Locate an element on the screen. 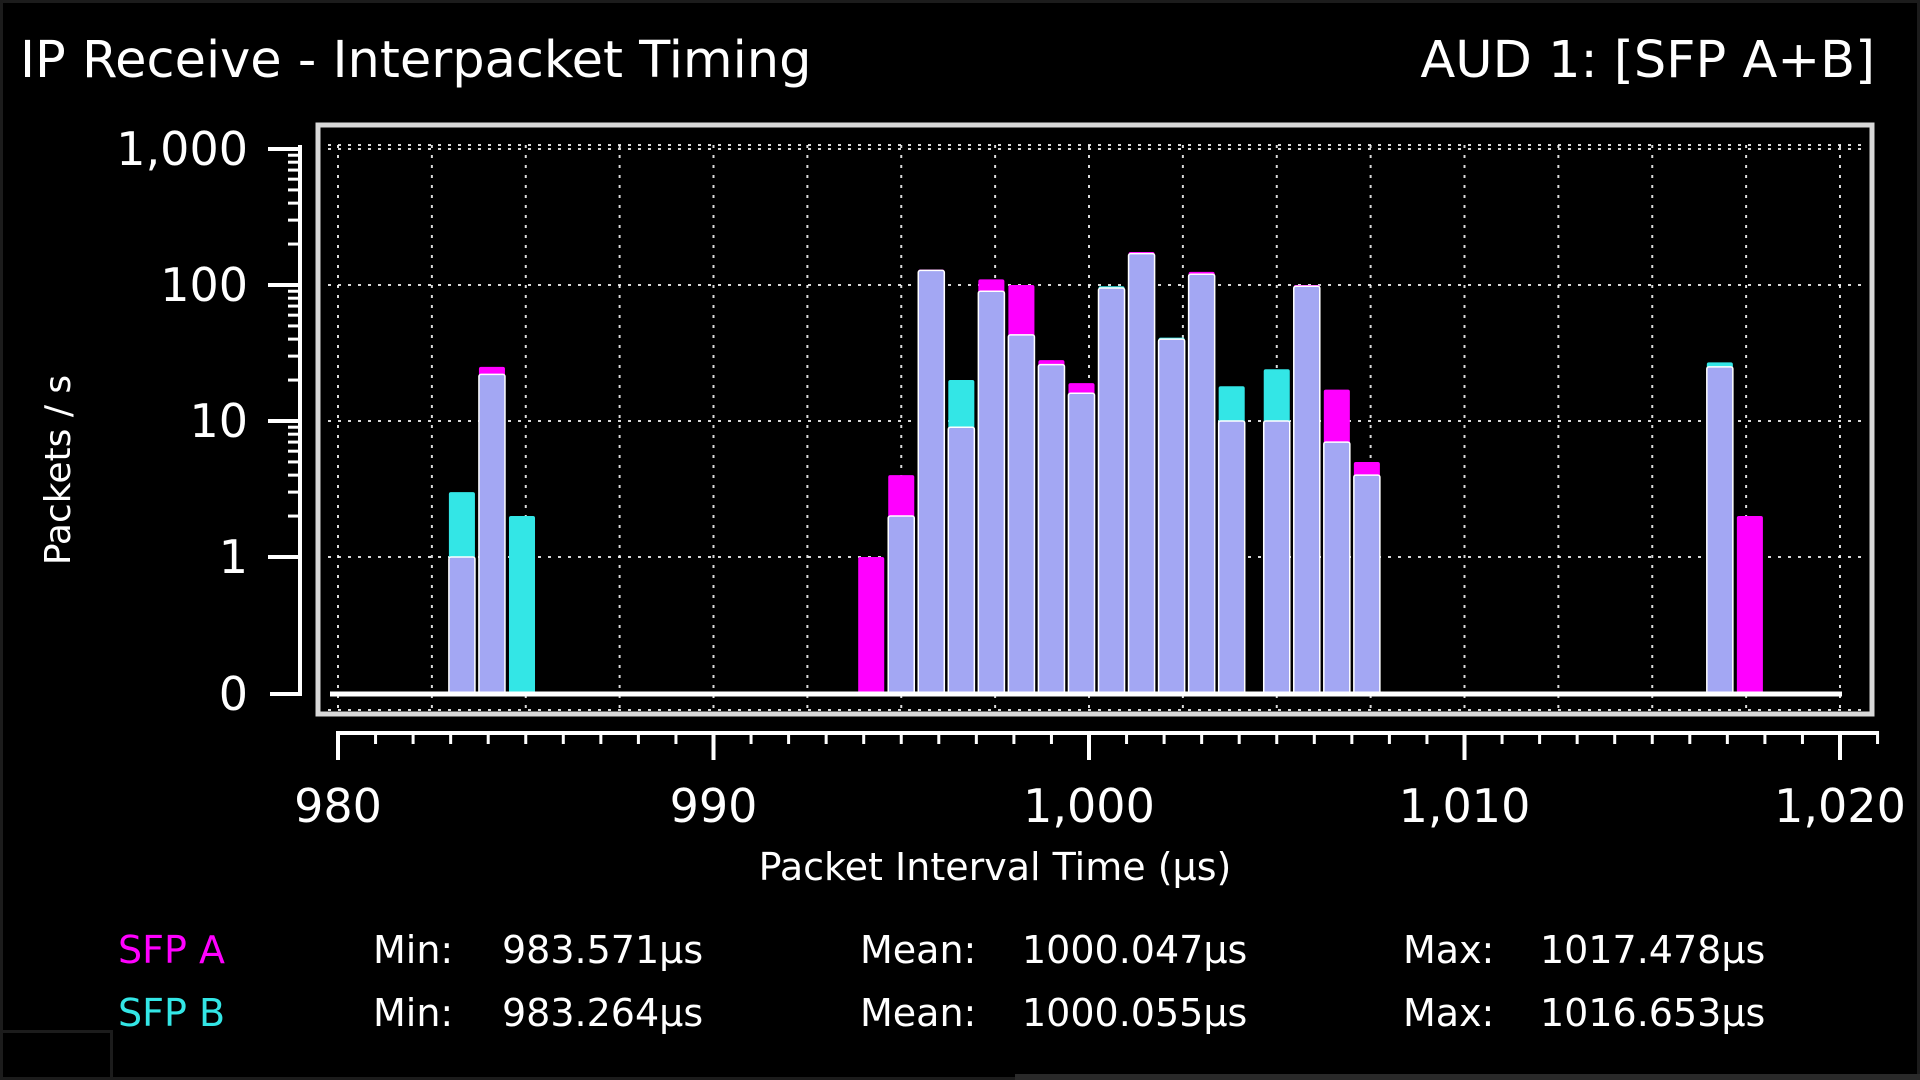 Image resolution: width=1920 pixels, height=1080 pixels. y-axis-label: Packets / s is located at coordinates (58, 470).